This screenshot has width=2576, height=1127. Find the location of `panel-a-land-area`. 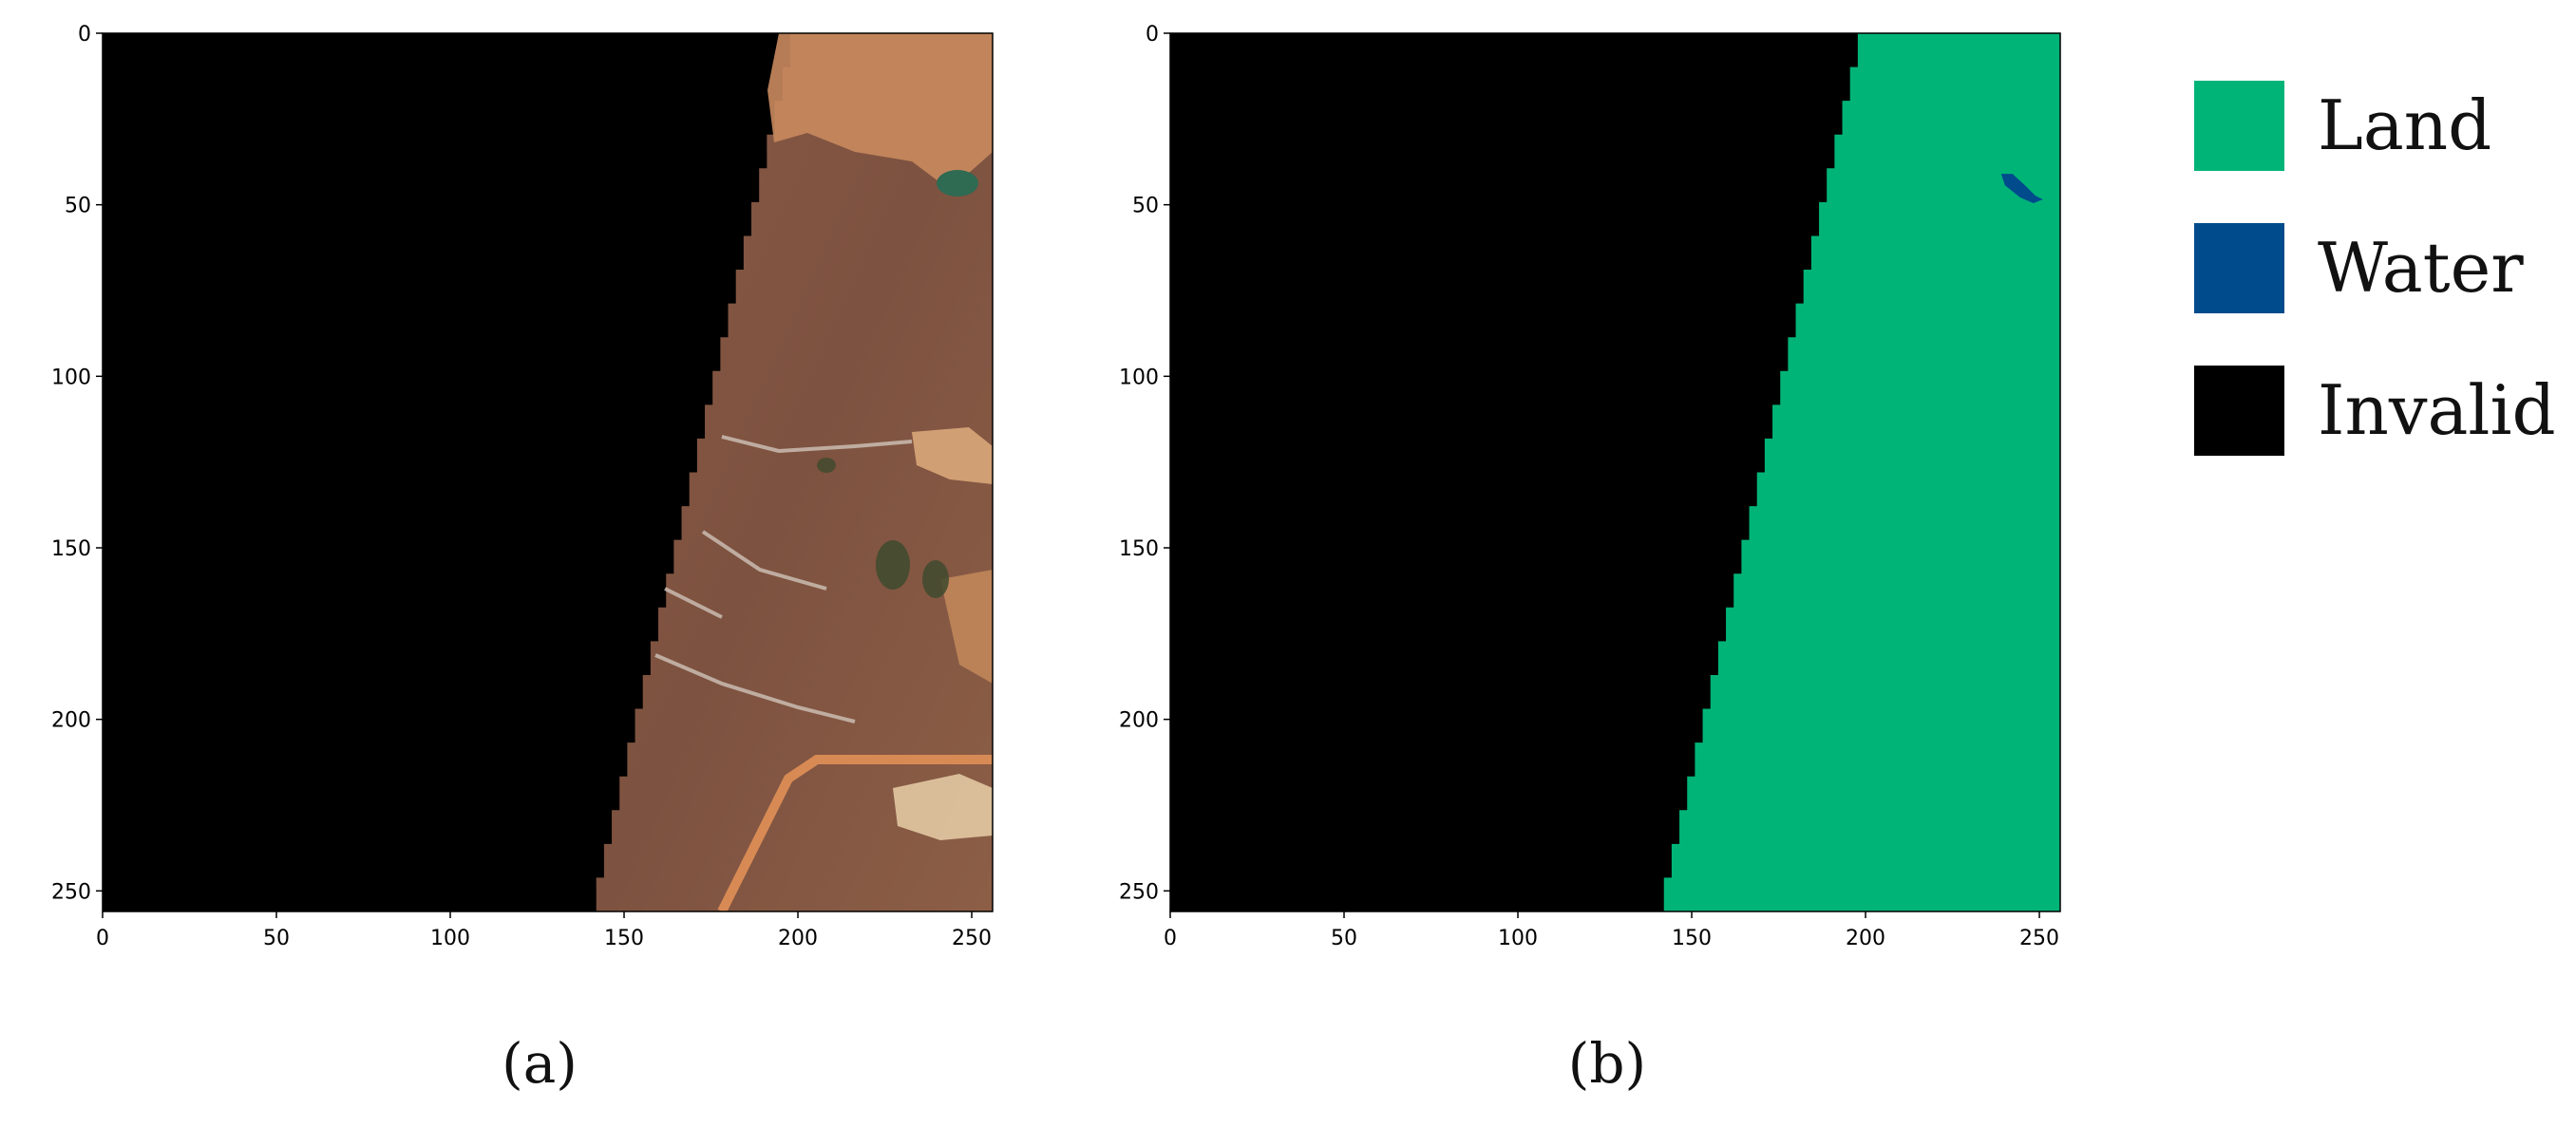

panel-a-land-area is located at coordinates (794, 472).